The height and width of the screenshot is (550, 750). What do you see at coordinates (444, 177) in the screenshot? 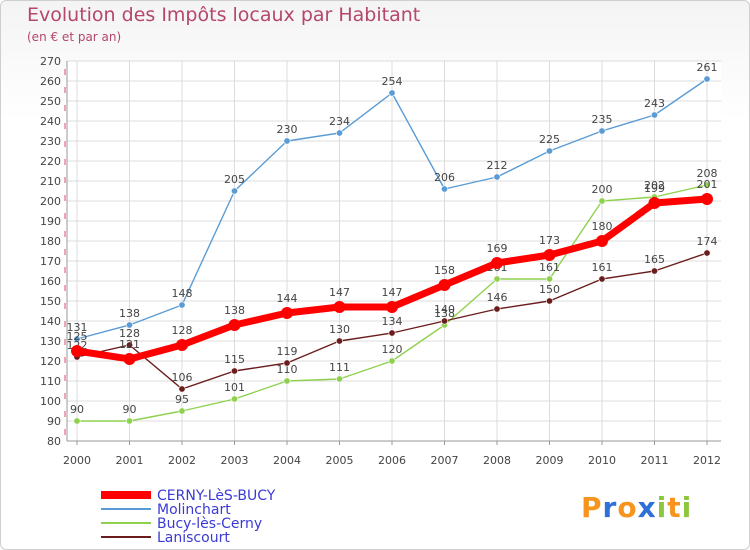
I see `data-label: 206` at bounding box center [444, 177].